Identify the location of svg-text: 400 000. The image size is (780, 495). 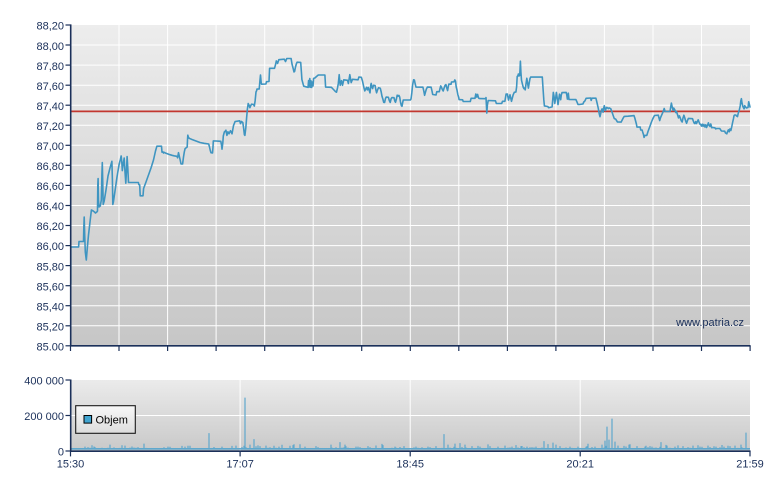
(44, 382).